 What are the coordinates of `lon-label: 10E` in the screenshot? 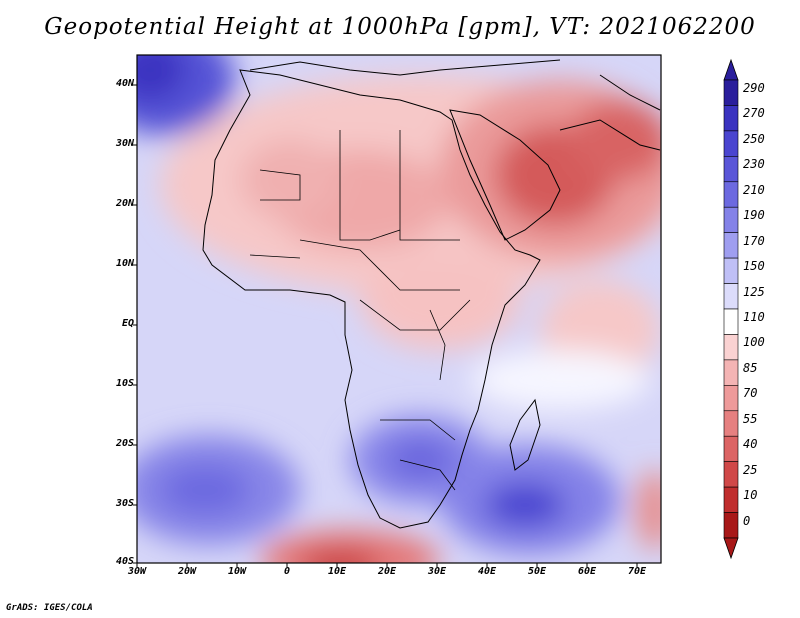 It's located at (337, 571).